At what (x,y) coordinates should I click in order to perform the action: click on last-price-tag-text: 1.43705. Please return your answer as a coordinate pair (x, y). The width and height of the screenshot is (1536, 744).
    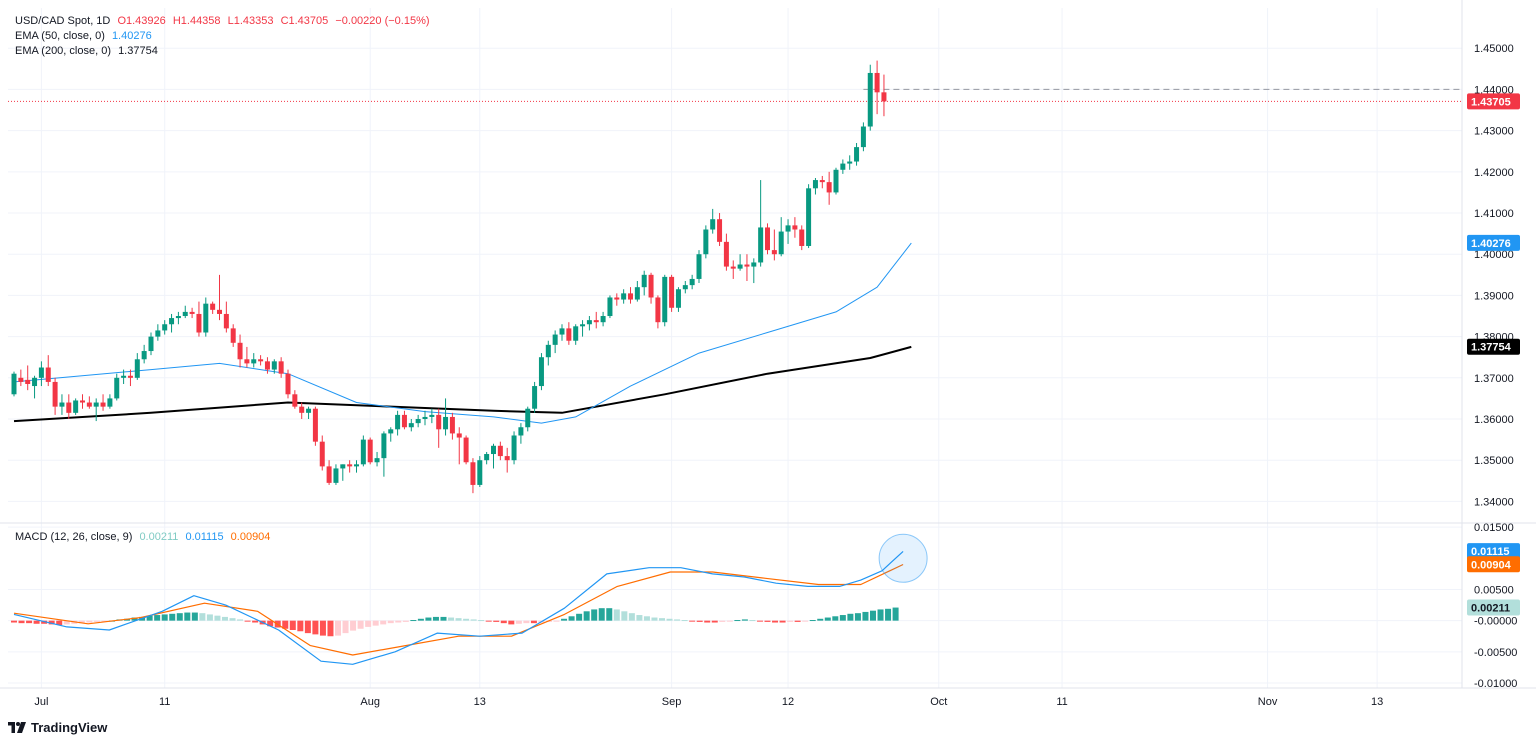
    Looking at the image, I should click on (1491, 102).